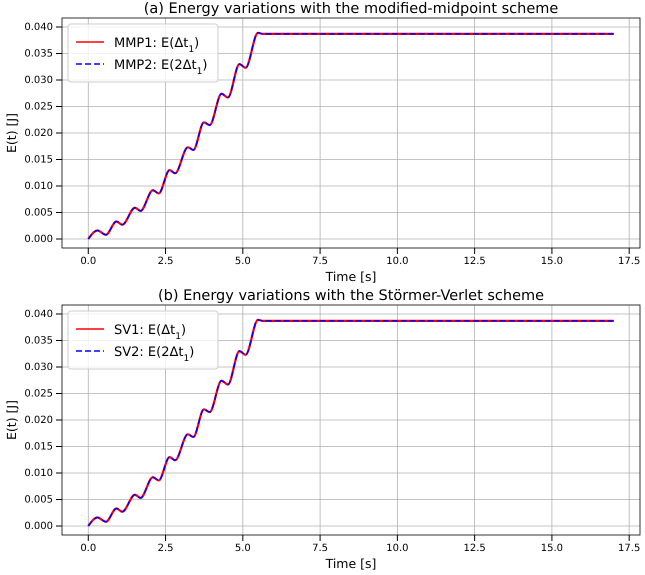 This screenshot has width=645, height=575. I want to click on legend-label: SV2: E(2Δt$_{1}$), so click(154, 354).